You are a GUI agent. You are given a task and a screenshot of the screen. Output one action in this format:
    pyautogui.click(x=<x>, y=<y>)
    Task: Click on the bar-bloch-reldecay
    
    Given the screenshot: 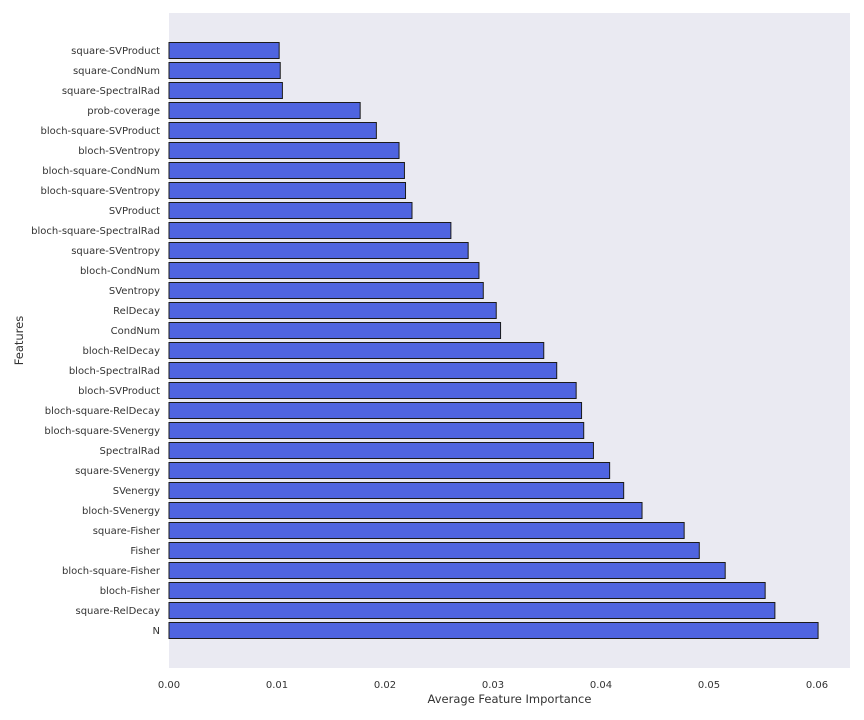 What is the action you would take?
    pyautogui.click(x=356, y=350)
    